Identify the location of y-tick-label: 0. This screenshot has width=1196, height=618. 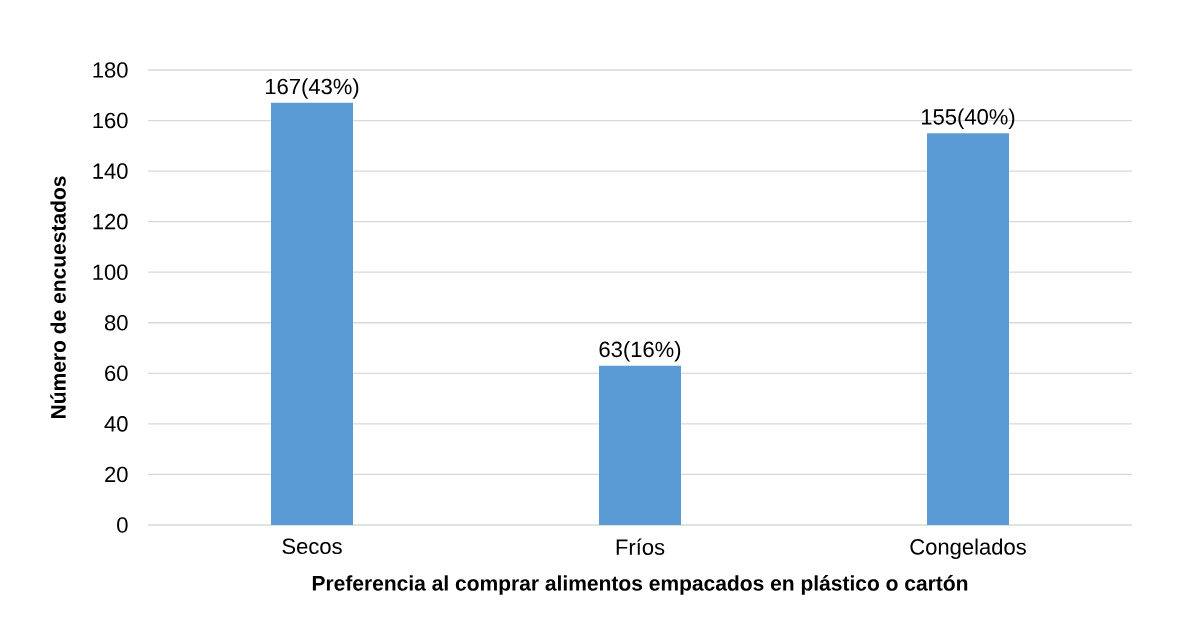
(122, 525).